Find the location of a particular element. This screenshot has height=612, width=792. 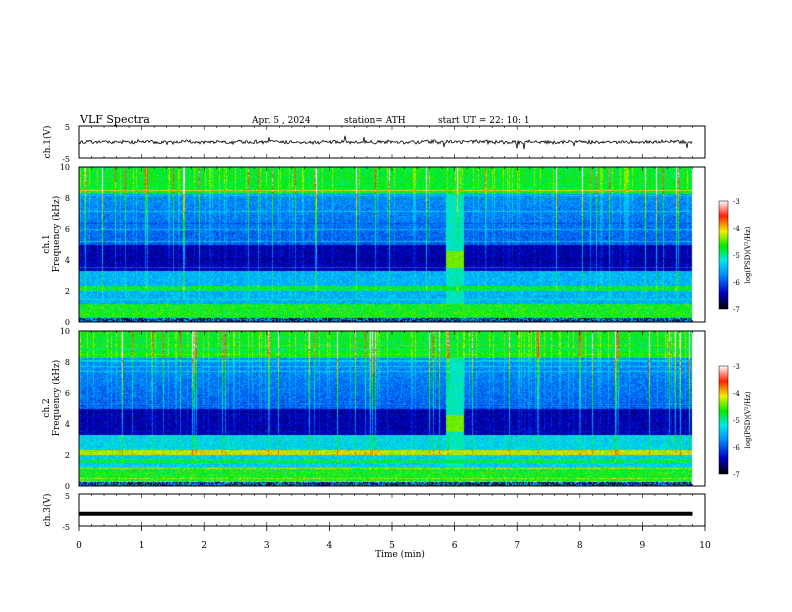

ch1-freq-tick-10: 10 is located at coordinates (65, 167).